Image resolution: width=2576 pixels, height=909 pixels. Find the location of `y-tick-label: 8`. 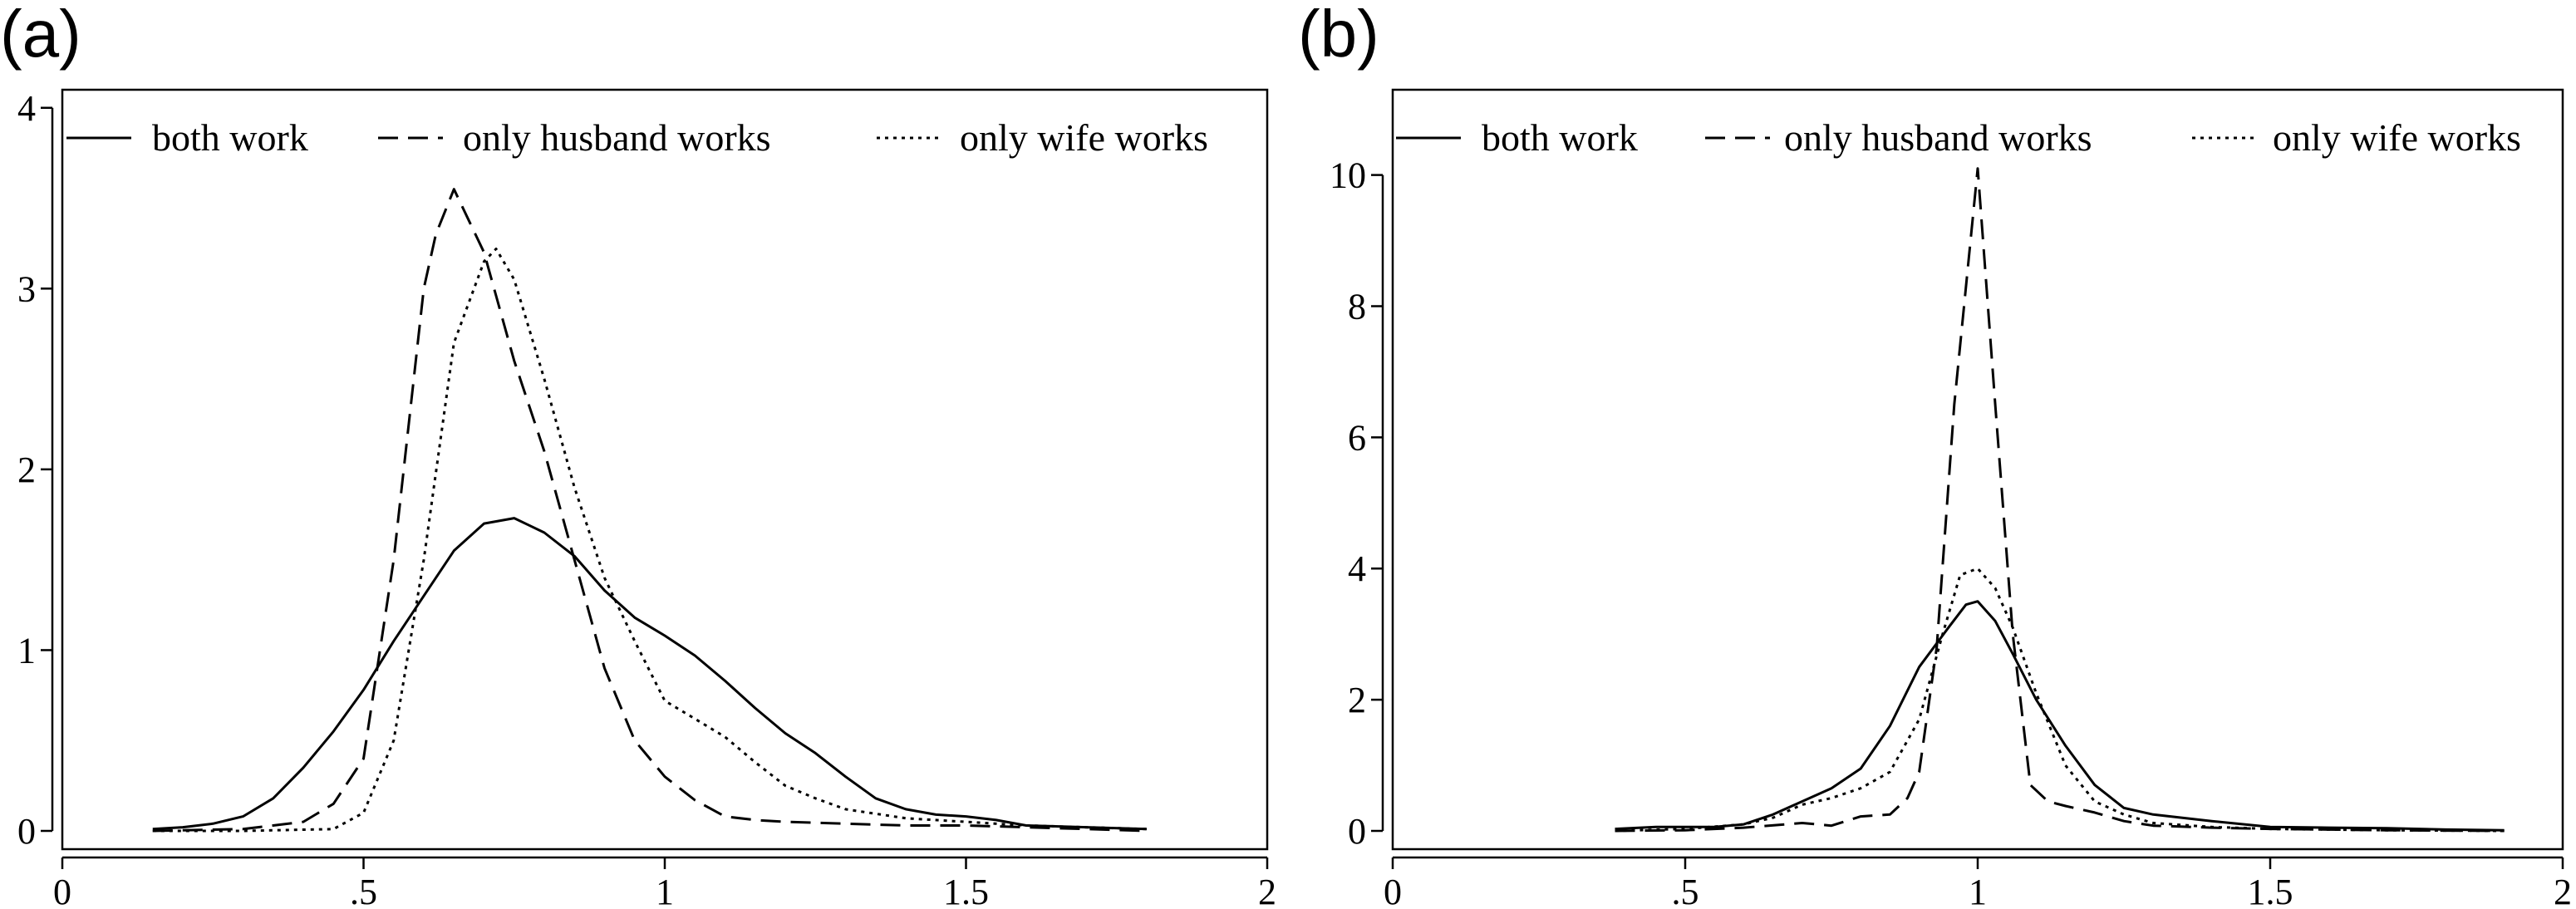

y-tick-label: 8 is located at coordinates (1357, 306).